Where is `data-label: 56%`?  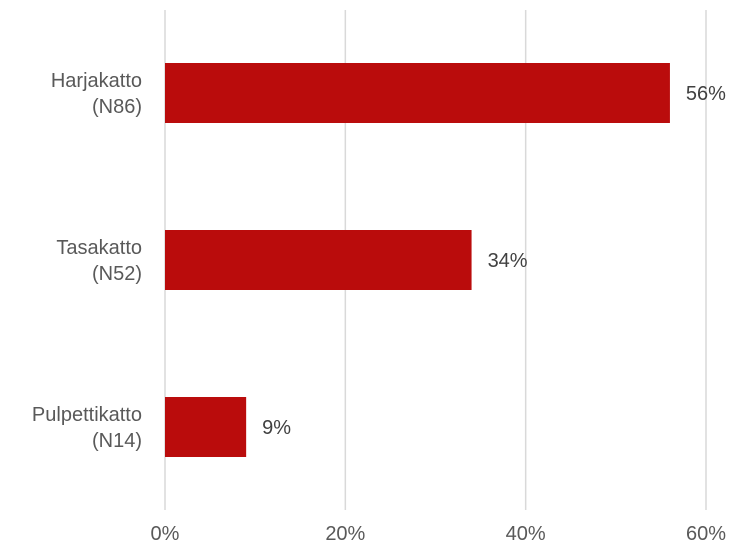 data-label: 56% is located at coordinates (706, 94).